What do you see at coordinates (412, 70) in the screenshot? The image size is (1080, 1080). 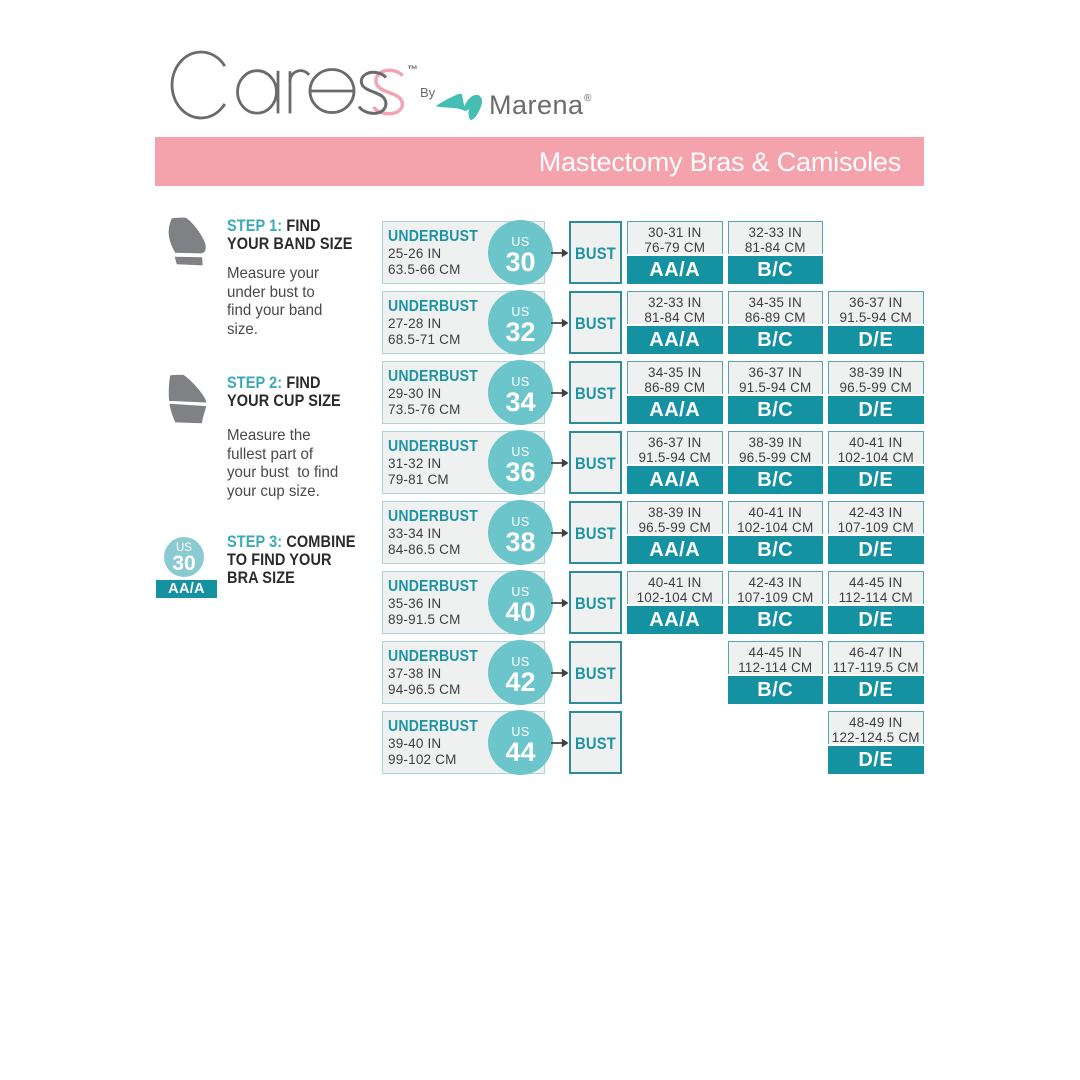 I see `svg-text: ™` at bounding box center [412, 70].